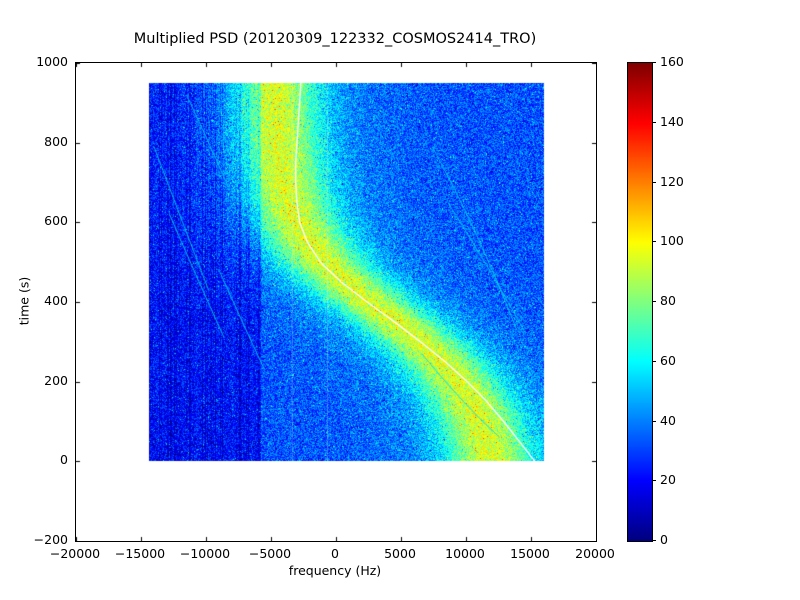 The image size is (800, 600). What do you see at coordinates (56, 300) in the screenshot?
I see `y-tick-label: 400` at bounding box center [56, 300].